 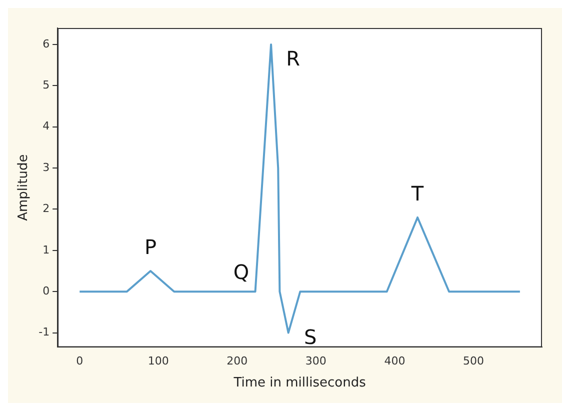 I want to click on x-axis-title: Time in milliseconds, so click(x=299, y=383).